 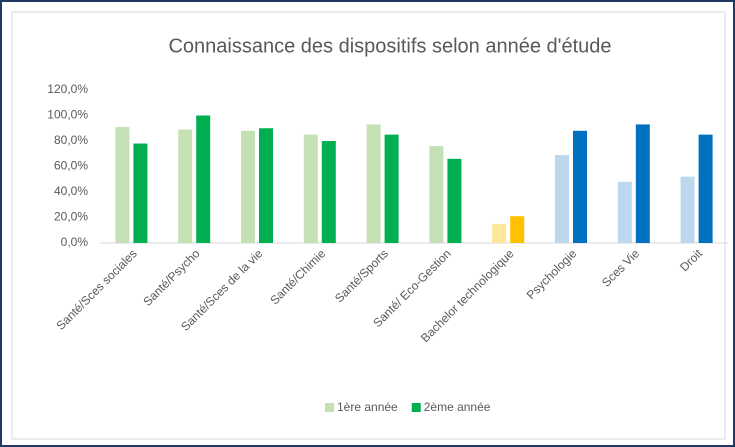 What do you see at coordinates (457, 407) in the screenshot?
I see `legend-label: 2ème année` at bounding box center [457, 407].